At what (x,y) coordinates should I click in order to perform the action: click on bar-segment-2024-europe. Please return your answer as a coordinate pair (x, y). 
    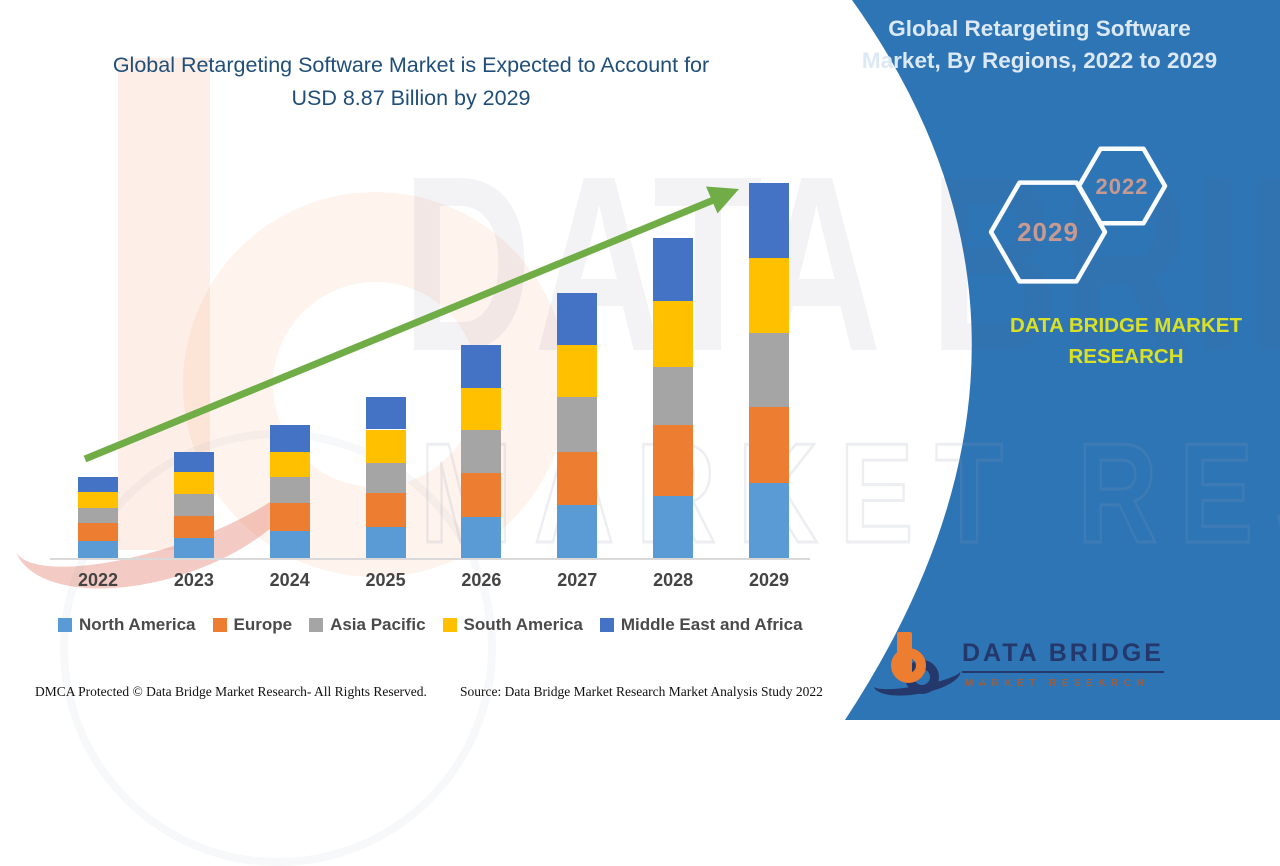
    Looking at the image, I should click on (289, 517).